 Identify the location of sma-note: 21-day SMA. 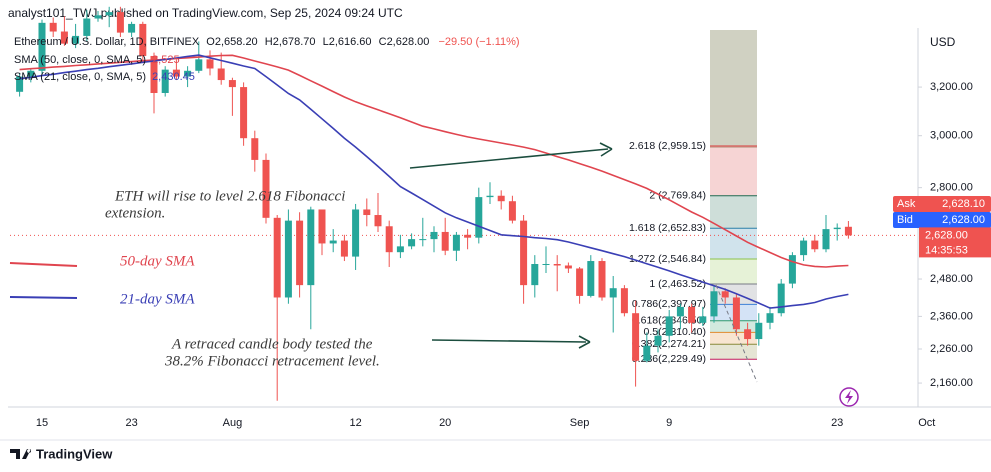
(157, 299).